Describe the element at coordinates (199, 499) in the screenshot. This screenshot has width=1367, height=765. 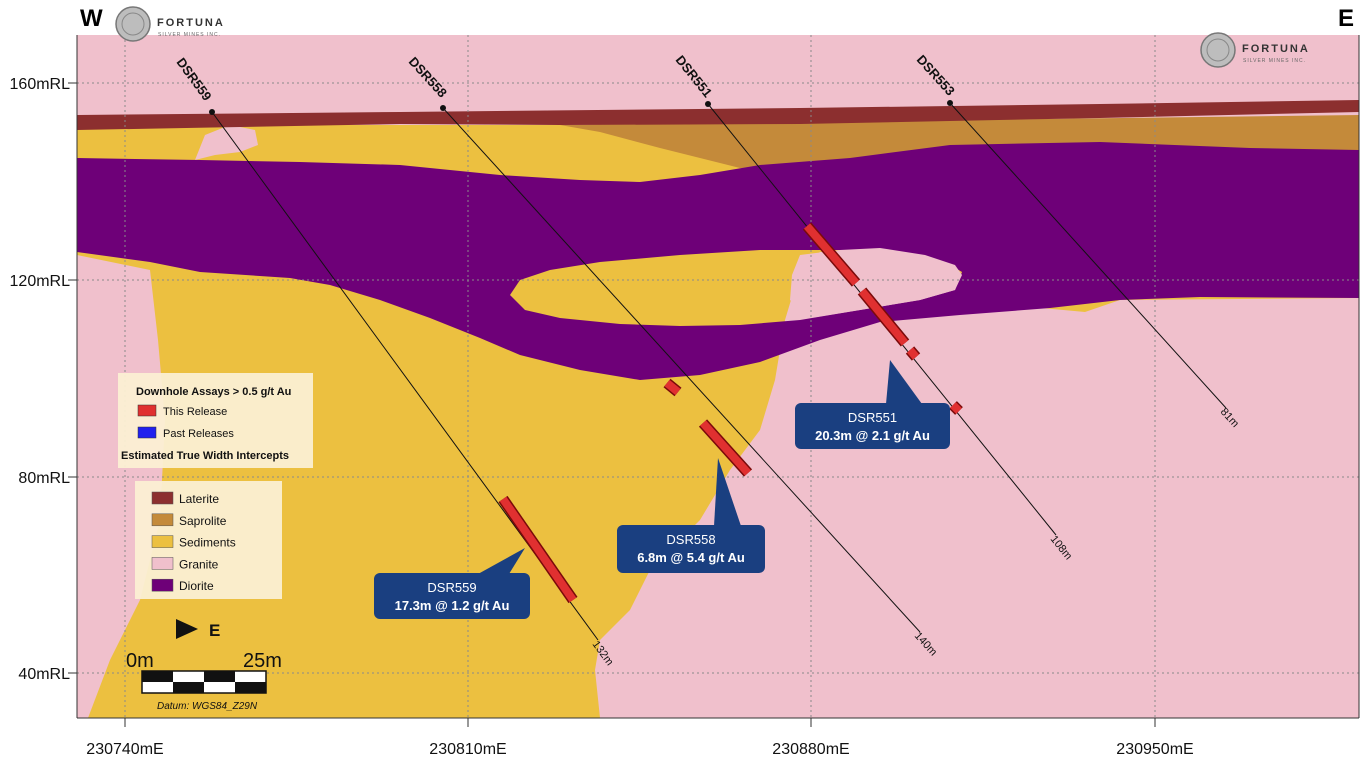
I see `lithology-label: Laterite` at that location.